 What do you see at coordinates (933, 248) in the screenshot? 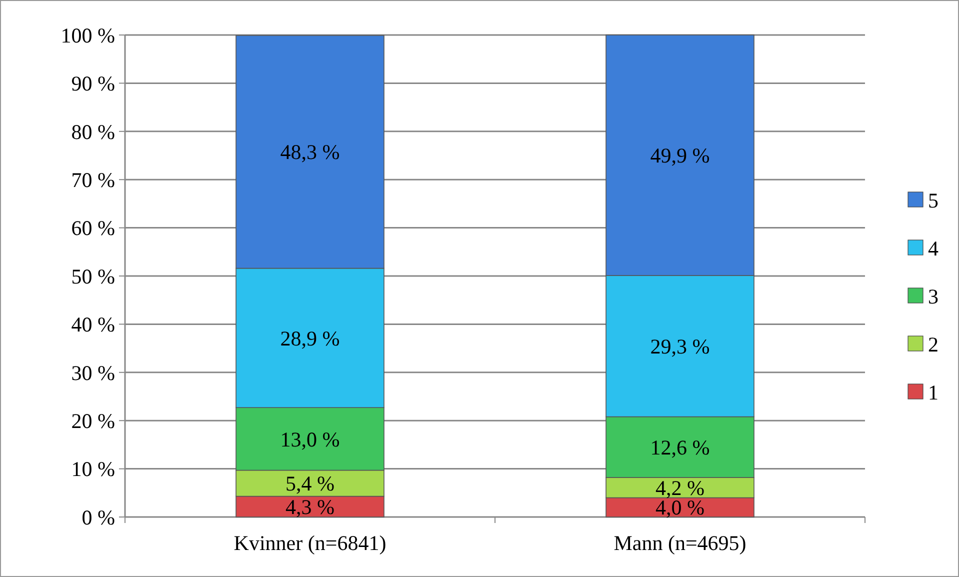
I see `legend-label: 4` at bounding box center [933, 248].